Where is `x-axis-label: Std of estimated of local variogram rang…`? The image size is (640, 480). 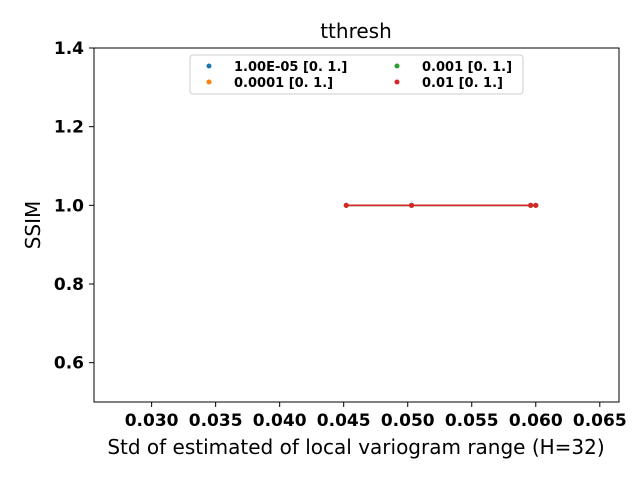 x-axis-label: Std of estimated of local variogram rang… is located at coordinates (355, 447).